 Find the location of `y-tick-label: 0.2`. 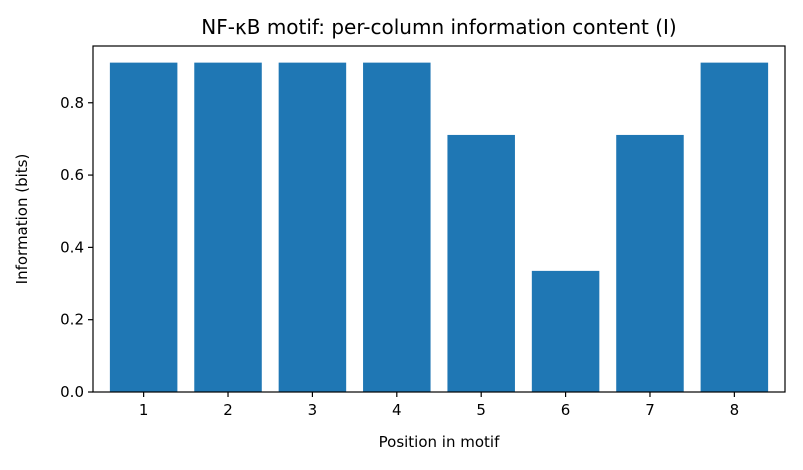

y-tick-label: 0.2 is located at coordinates (72, 320).